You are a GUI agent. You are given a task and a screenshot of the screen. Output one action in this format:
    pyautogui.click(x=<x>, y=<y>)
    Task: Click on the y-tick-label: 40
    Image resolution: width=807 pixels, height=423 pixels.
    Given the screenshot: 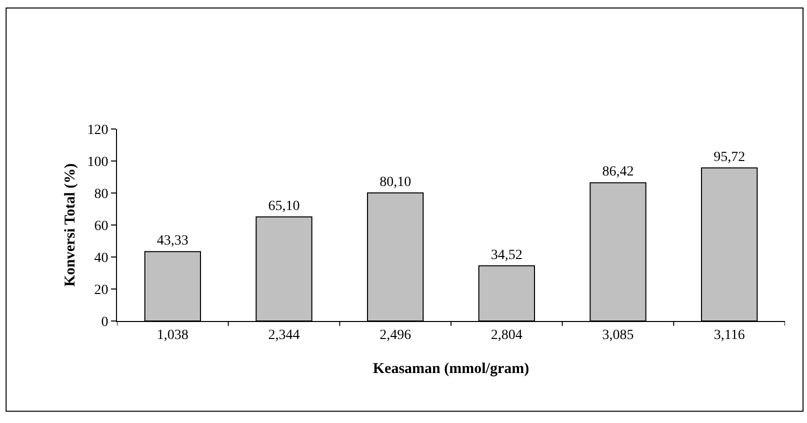 What is the action you would take?
    pyautogui.click(x=101, y=258)
    